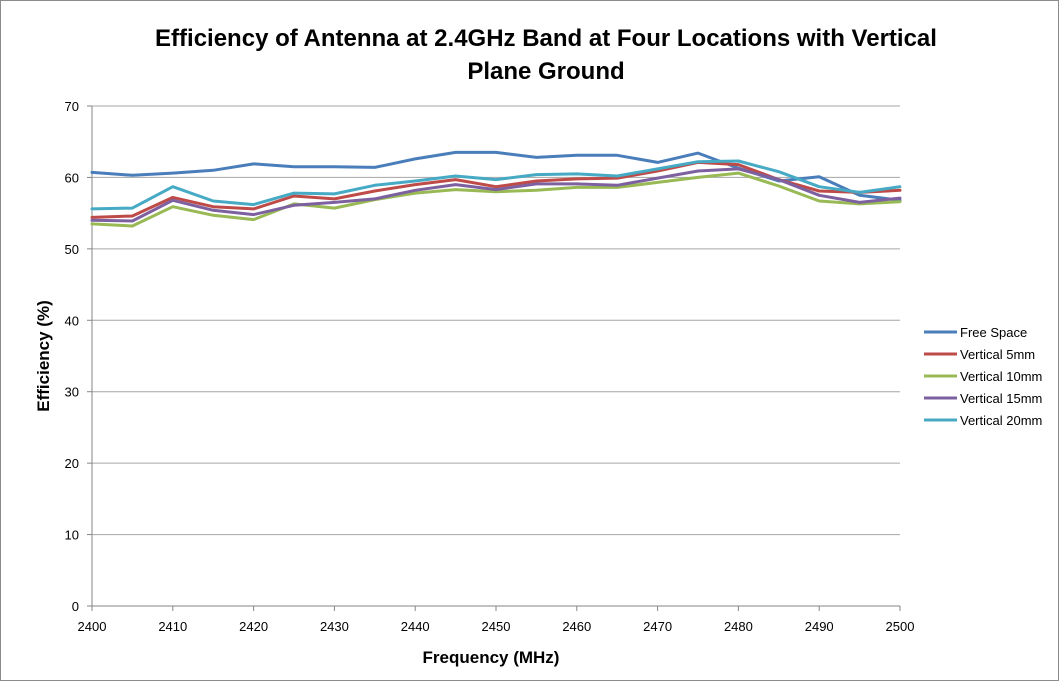 This screenshot has width=1059, height=681. I want to click on x-tick-label: 2440, so click(415, 626).